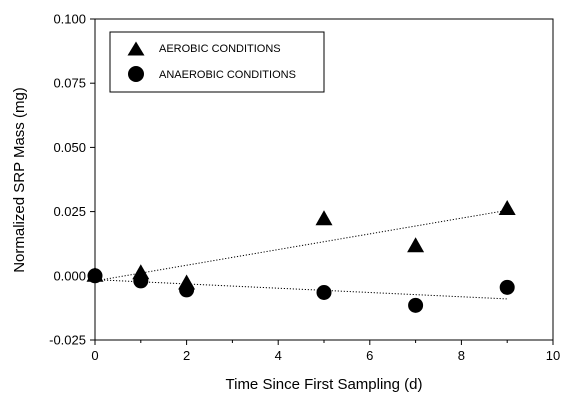  What do you see at coordinates (553, 355) in the screenshot?
I see `x-tick-label: 10` at bounding box center [553, 355].